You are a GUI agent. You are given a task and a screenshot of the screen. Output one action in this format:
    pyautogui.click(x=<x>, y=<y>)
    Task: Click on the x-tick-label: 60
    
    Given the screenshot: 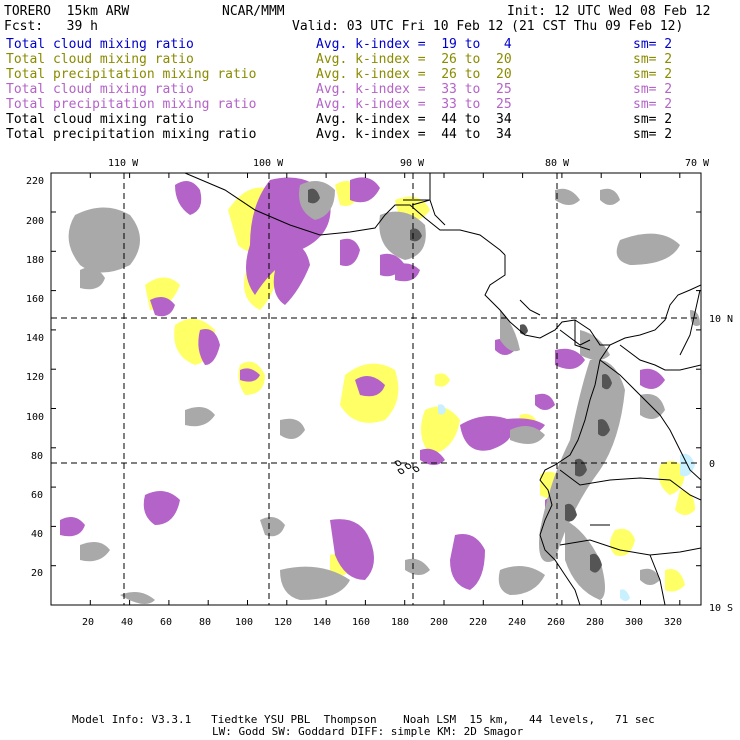 What is the action you would take?
    pyautogui.click(x=166, y=622)
    